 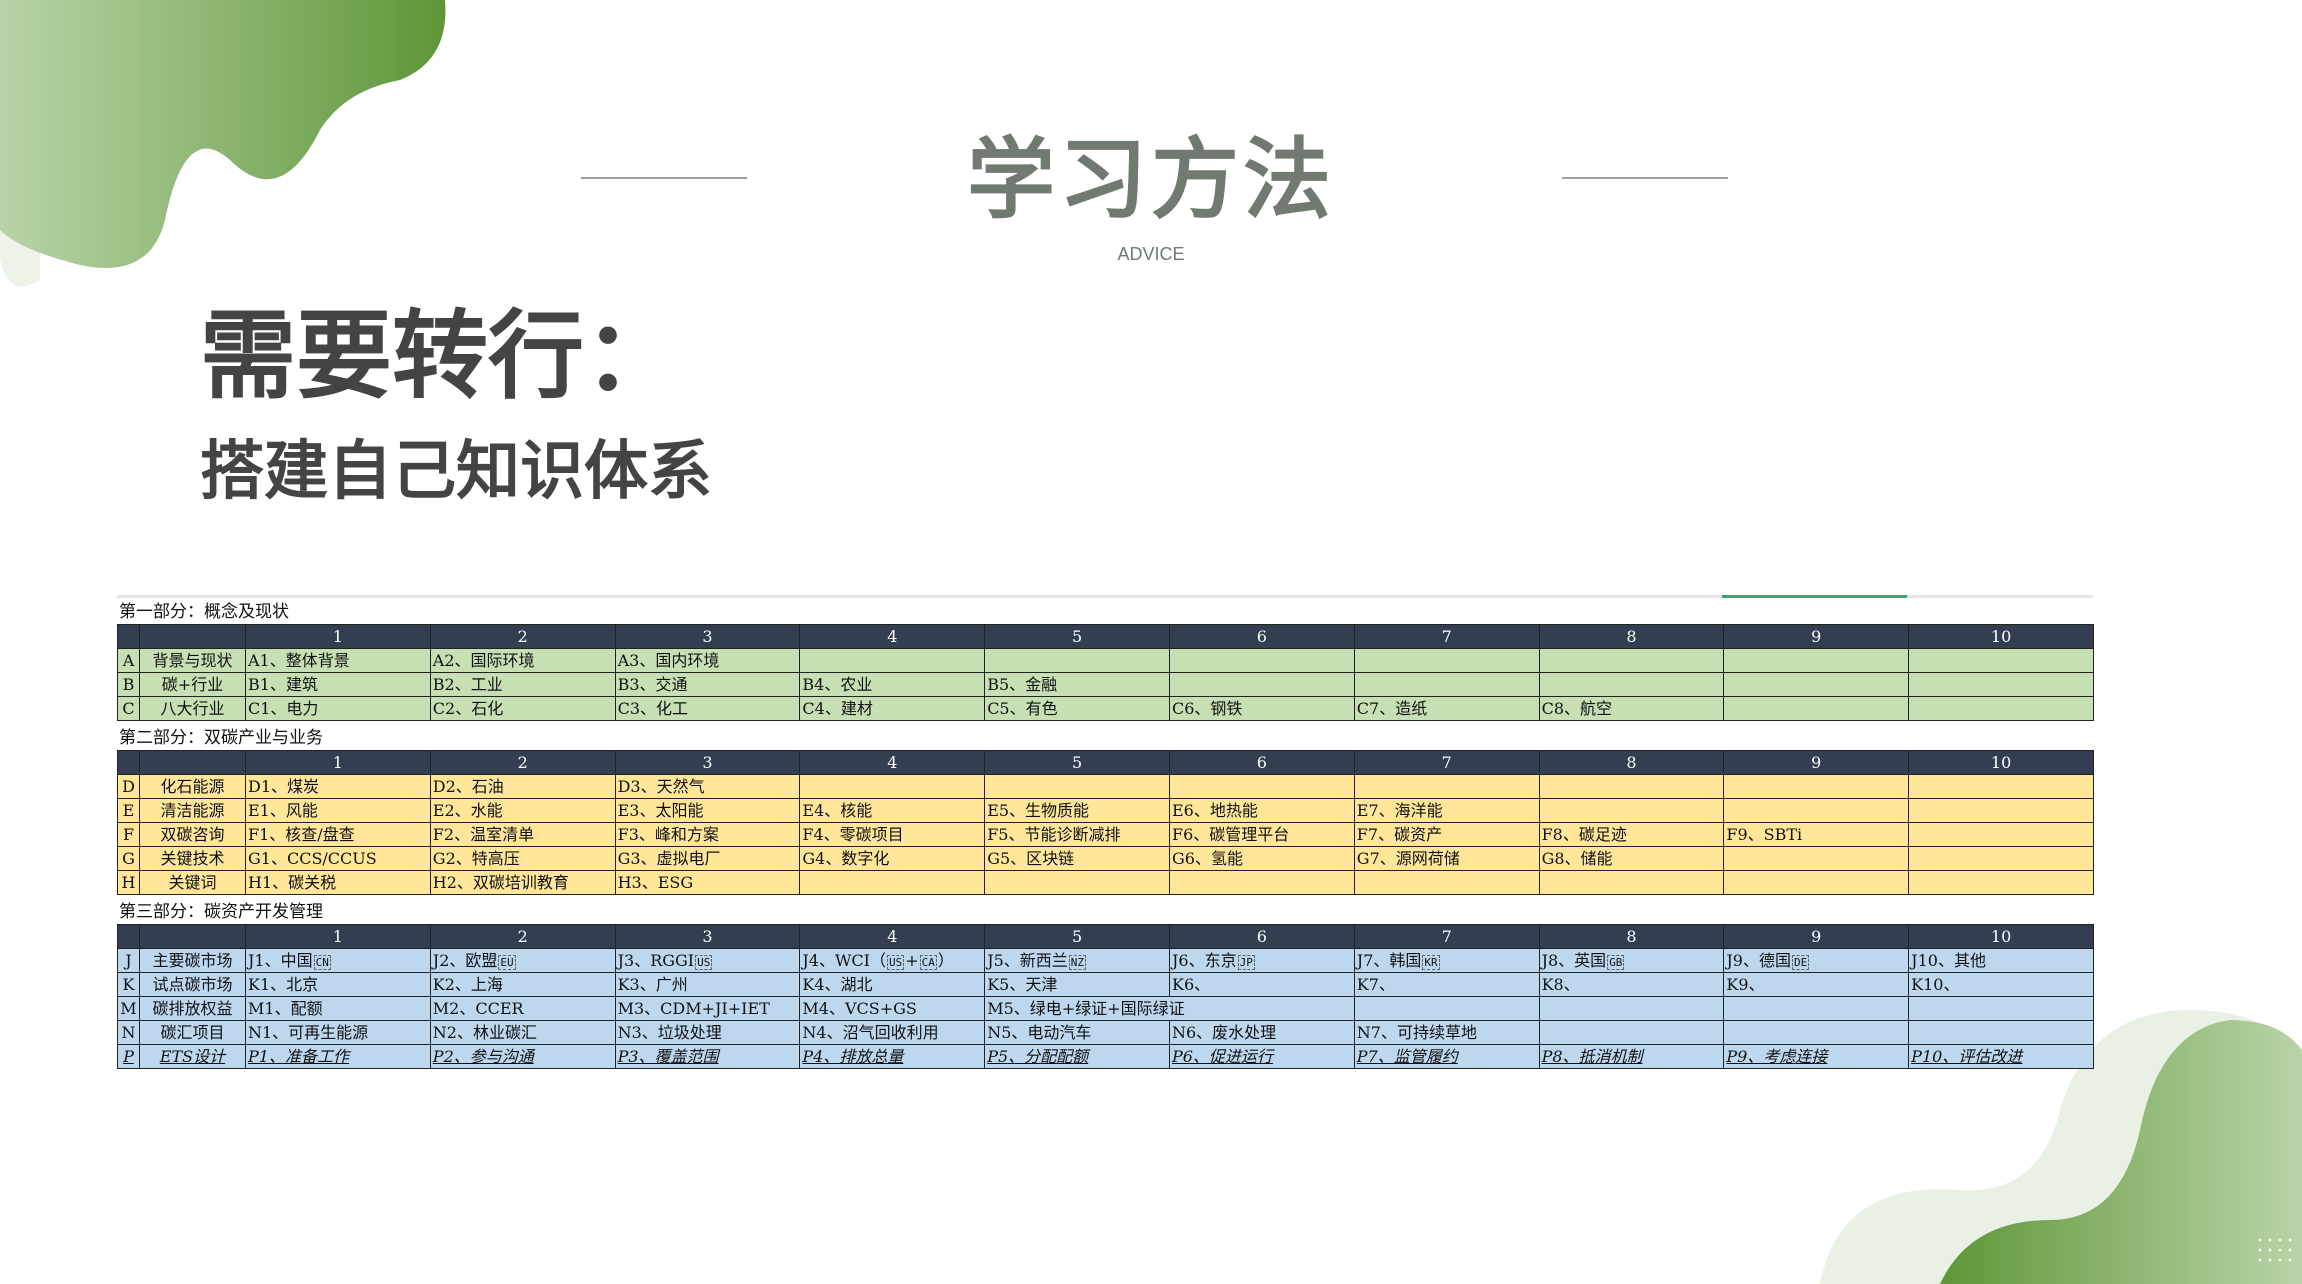 What do you see at coordinates (338, 984) in the screenshot?
I see `table-cell: K1、北京` at bounding box center [338, 984].